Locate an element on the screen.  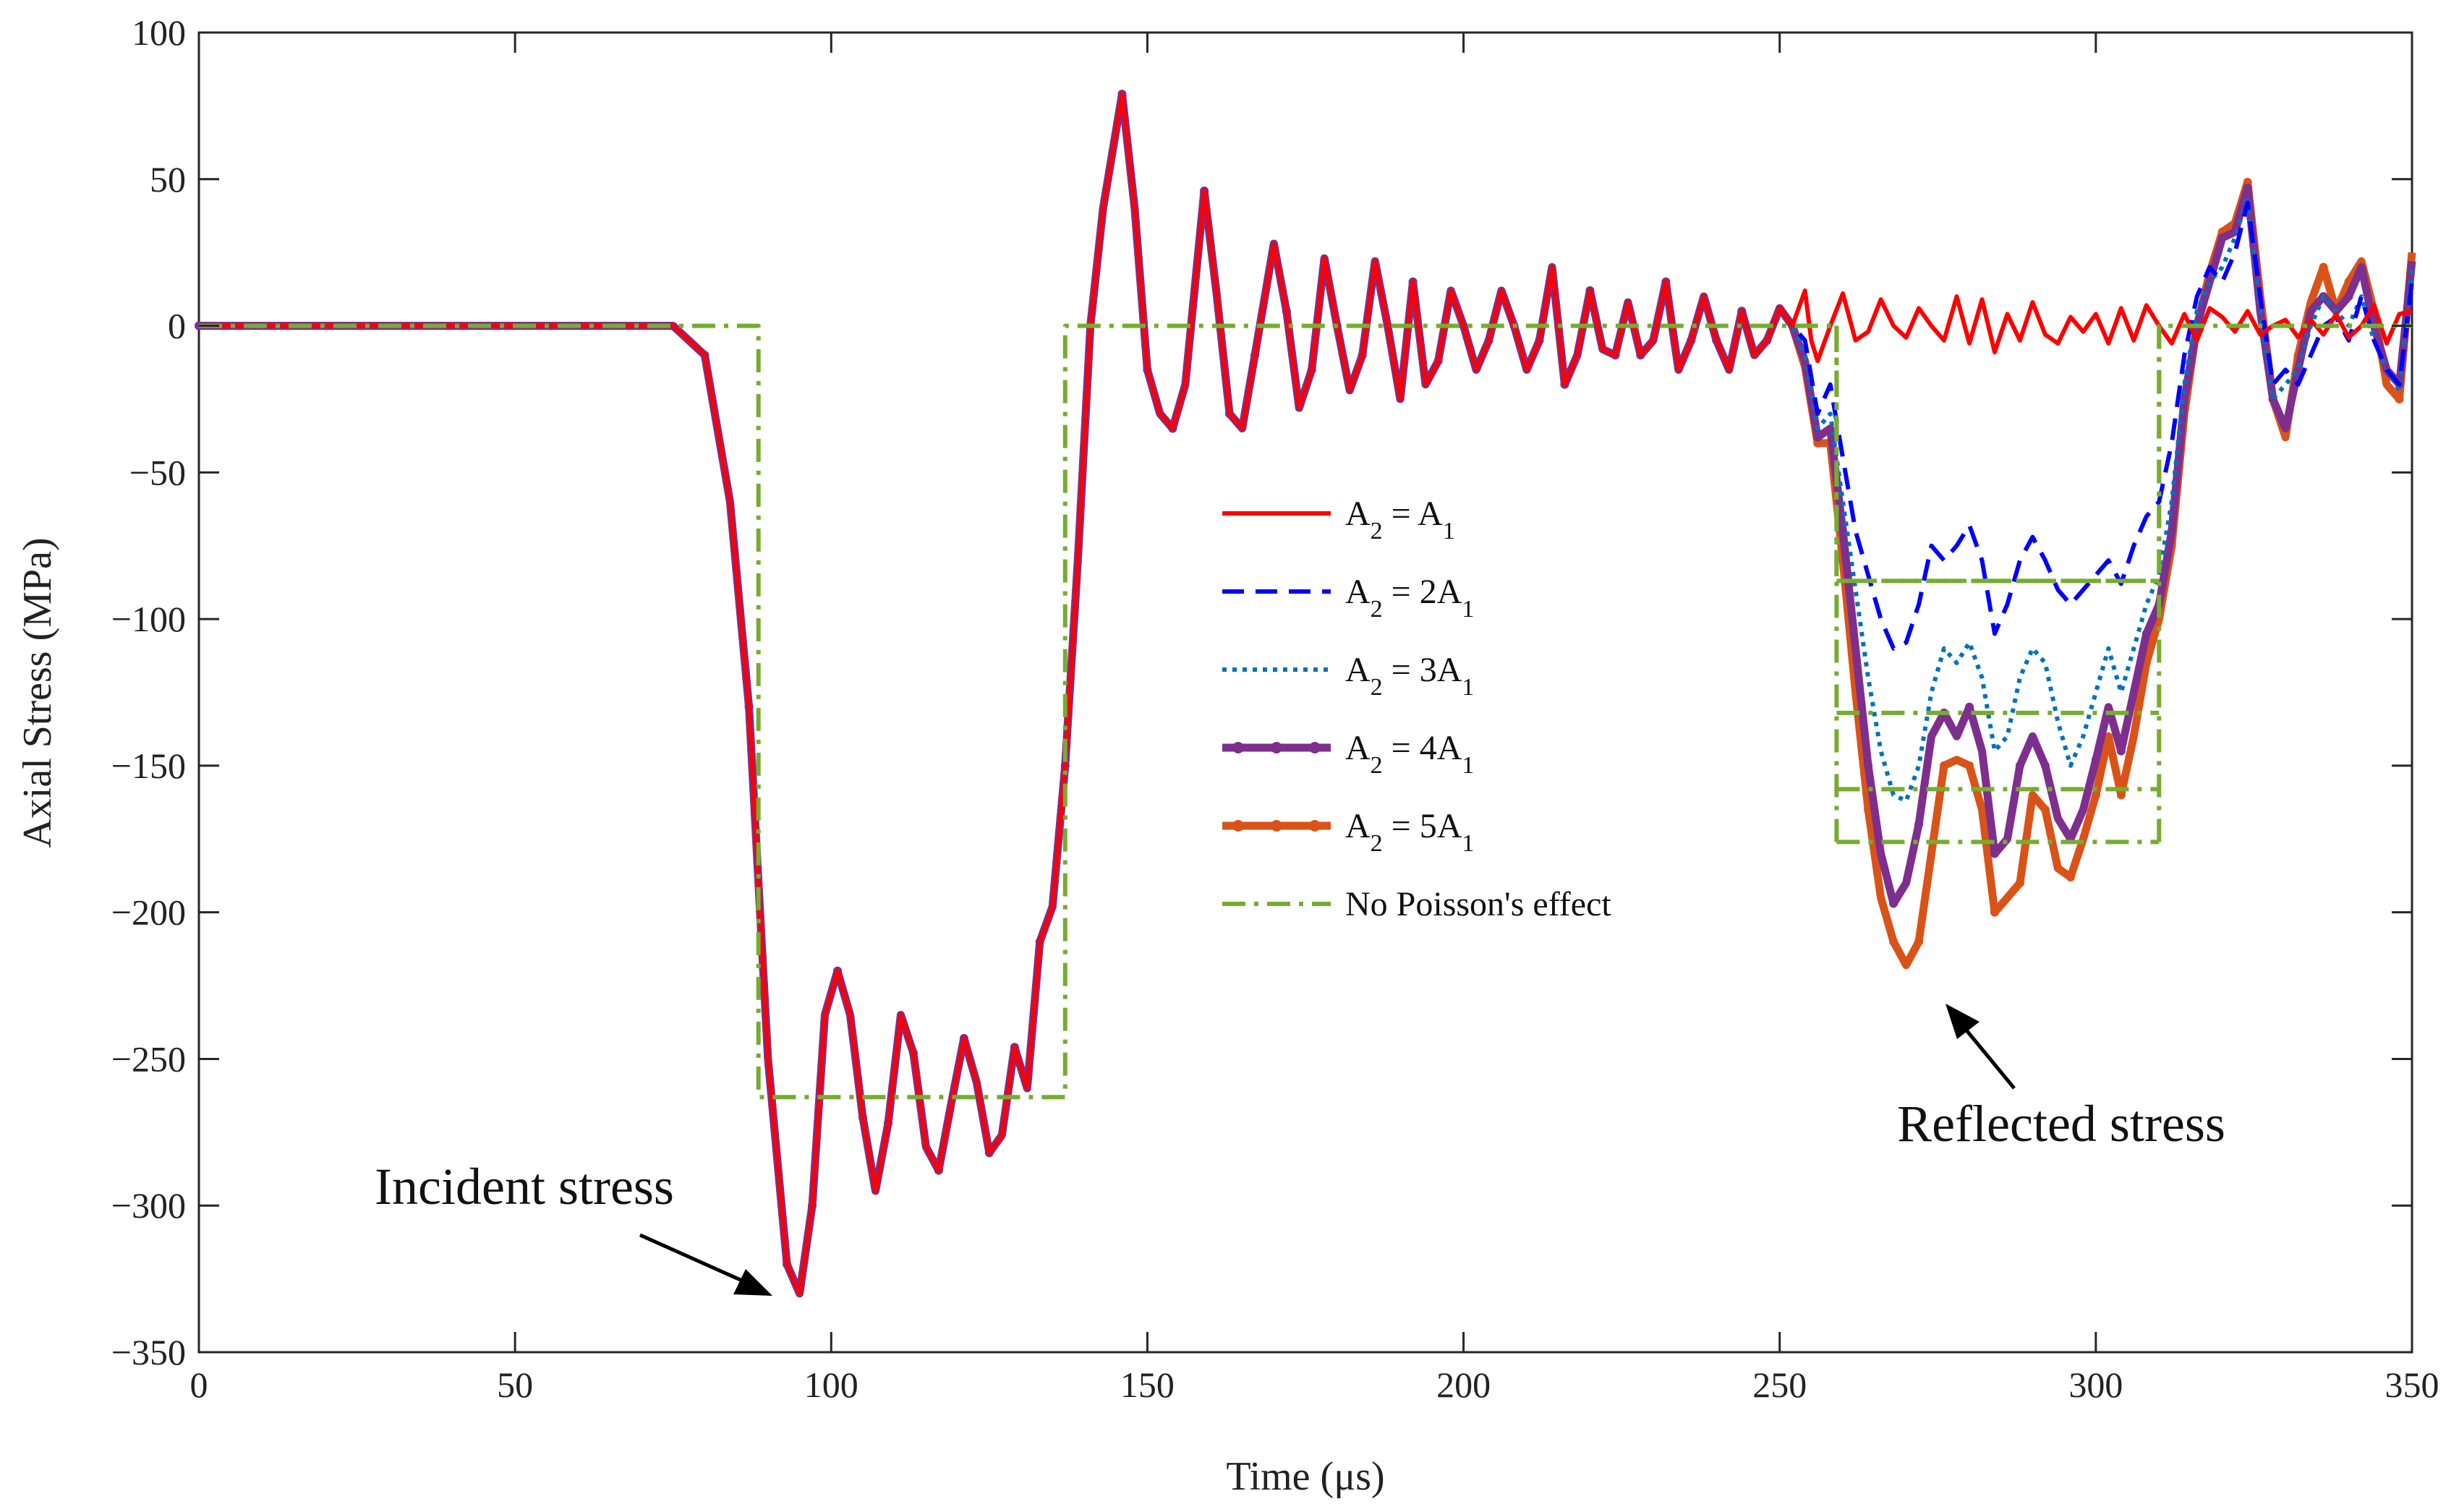
y-tick-label: −250 is located at coordinates (148, 1059).